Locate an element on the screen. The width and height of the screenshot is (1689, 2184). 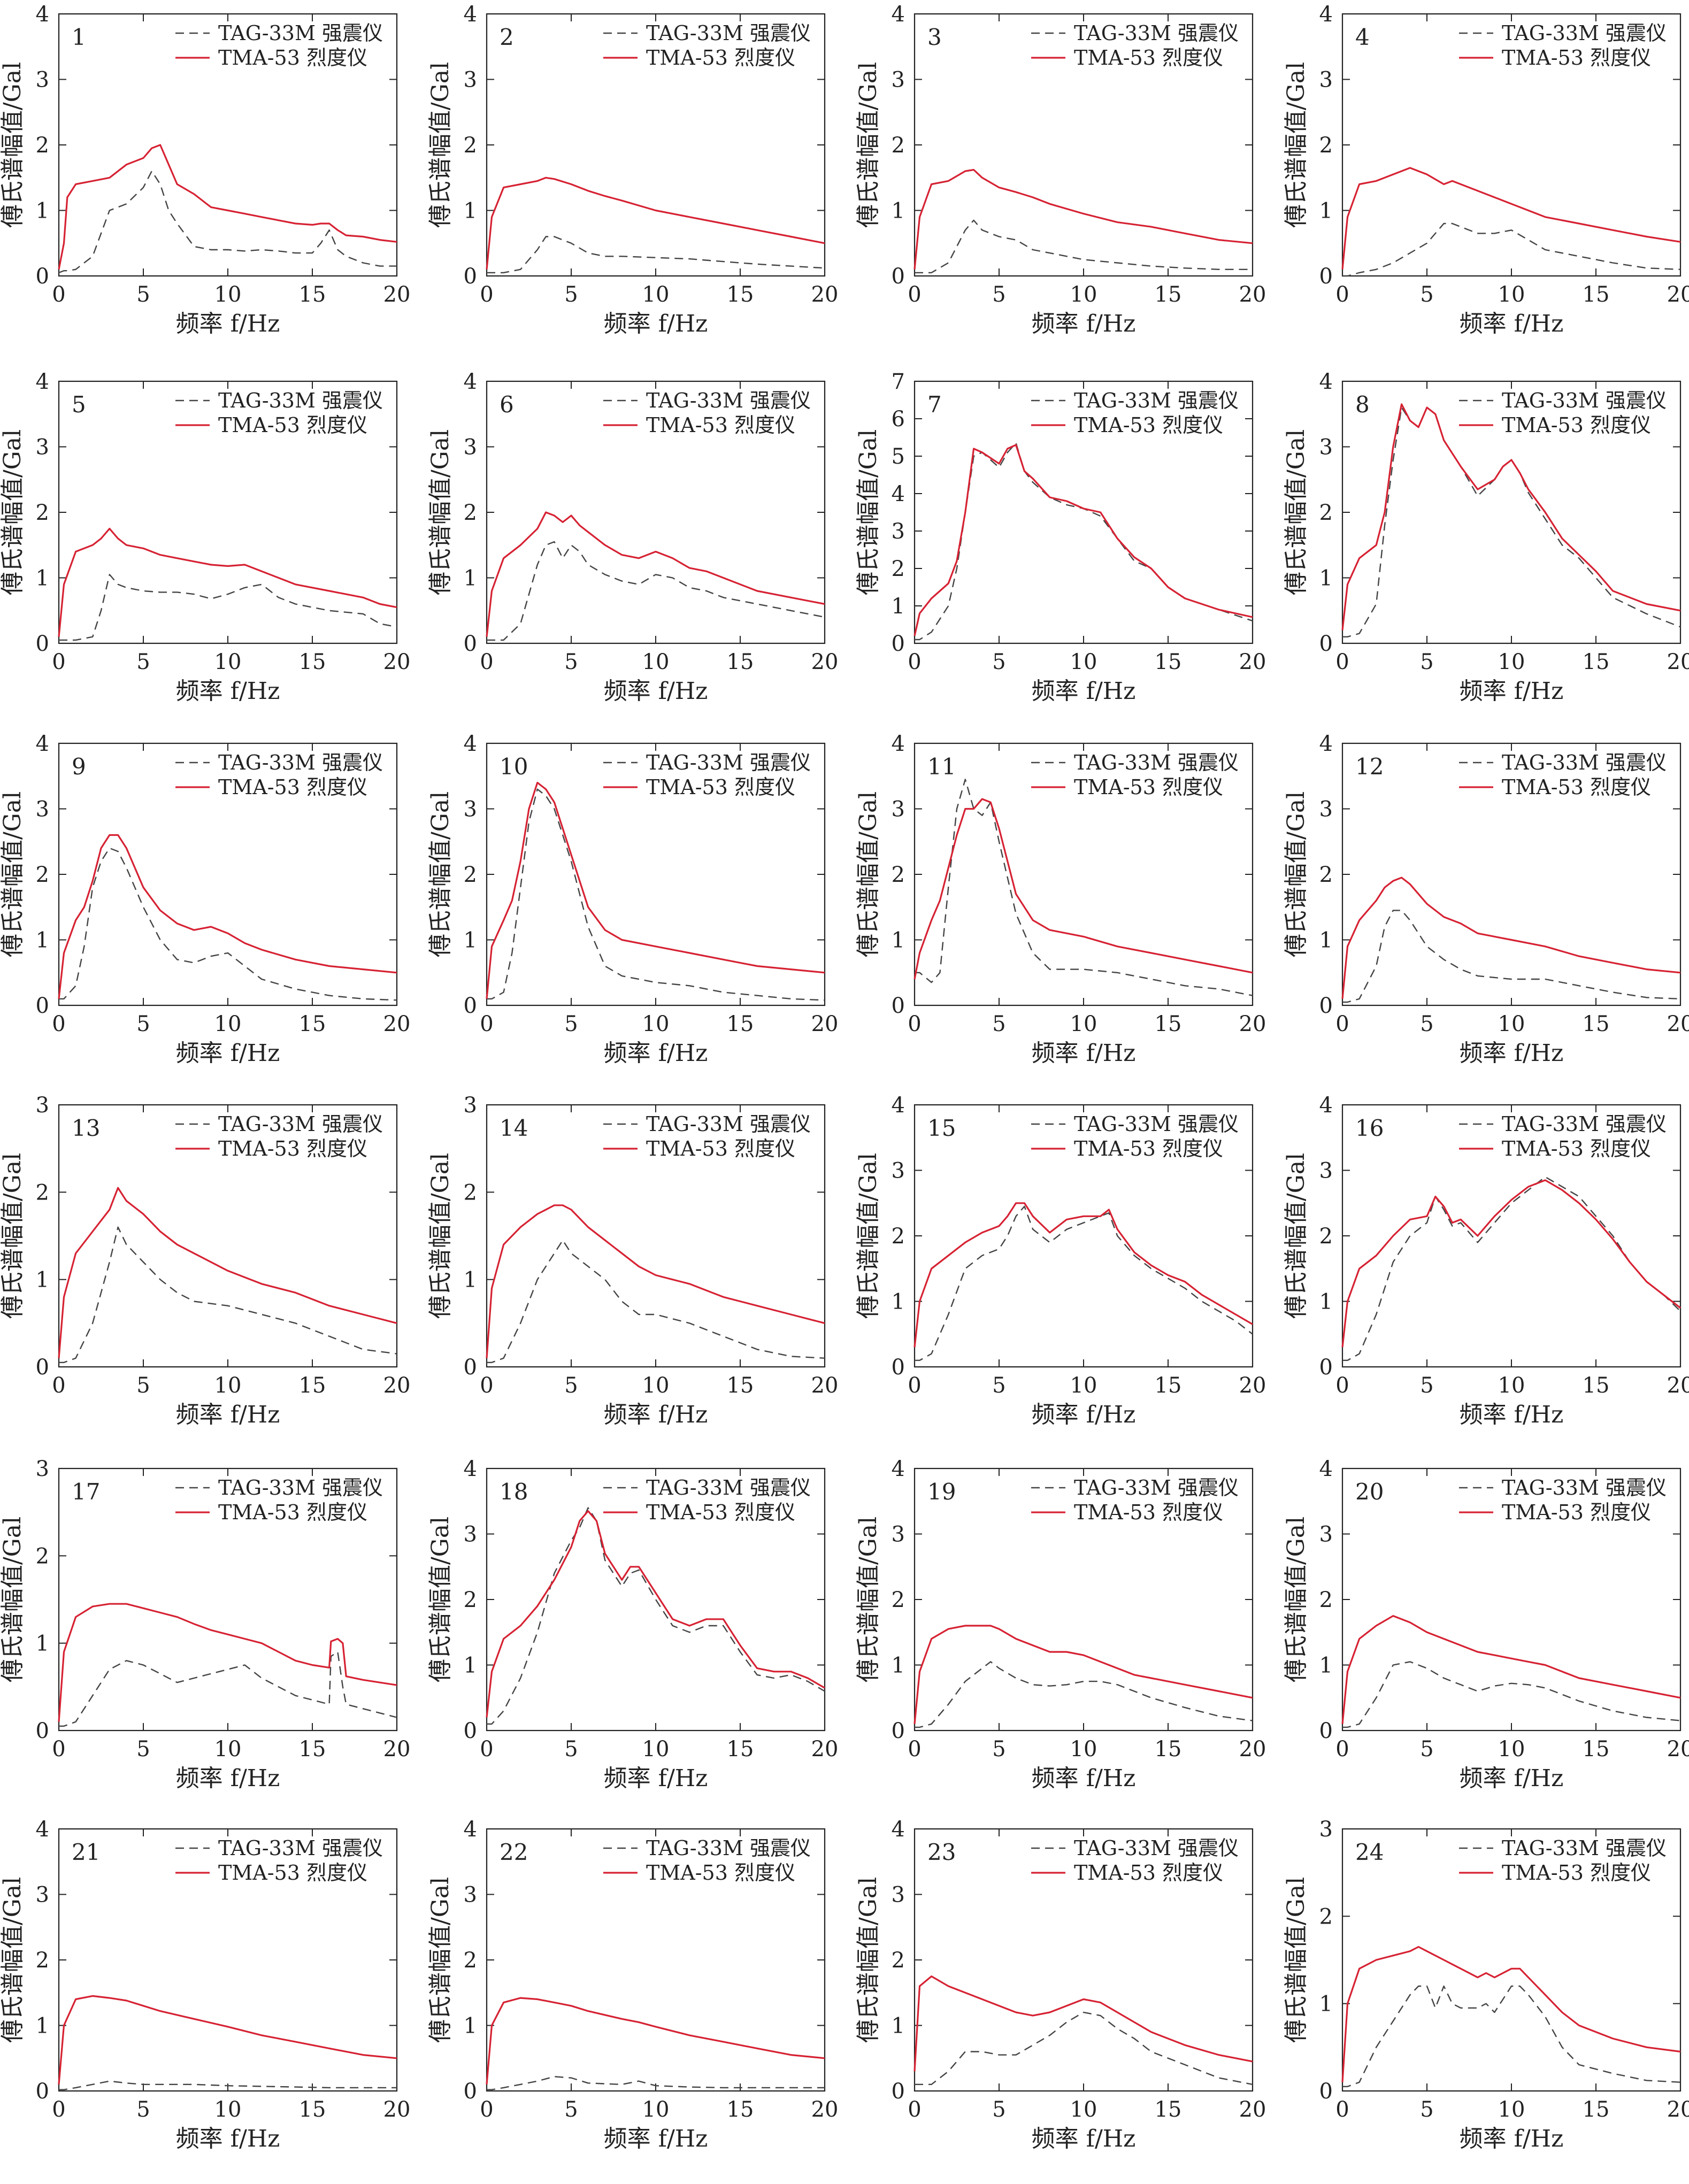
panel-number: 13 is located at coordinates (86, 1128).